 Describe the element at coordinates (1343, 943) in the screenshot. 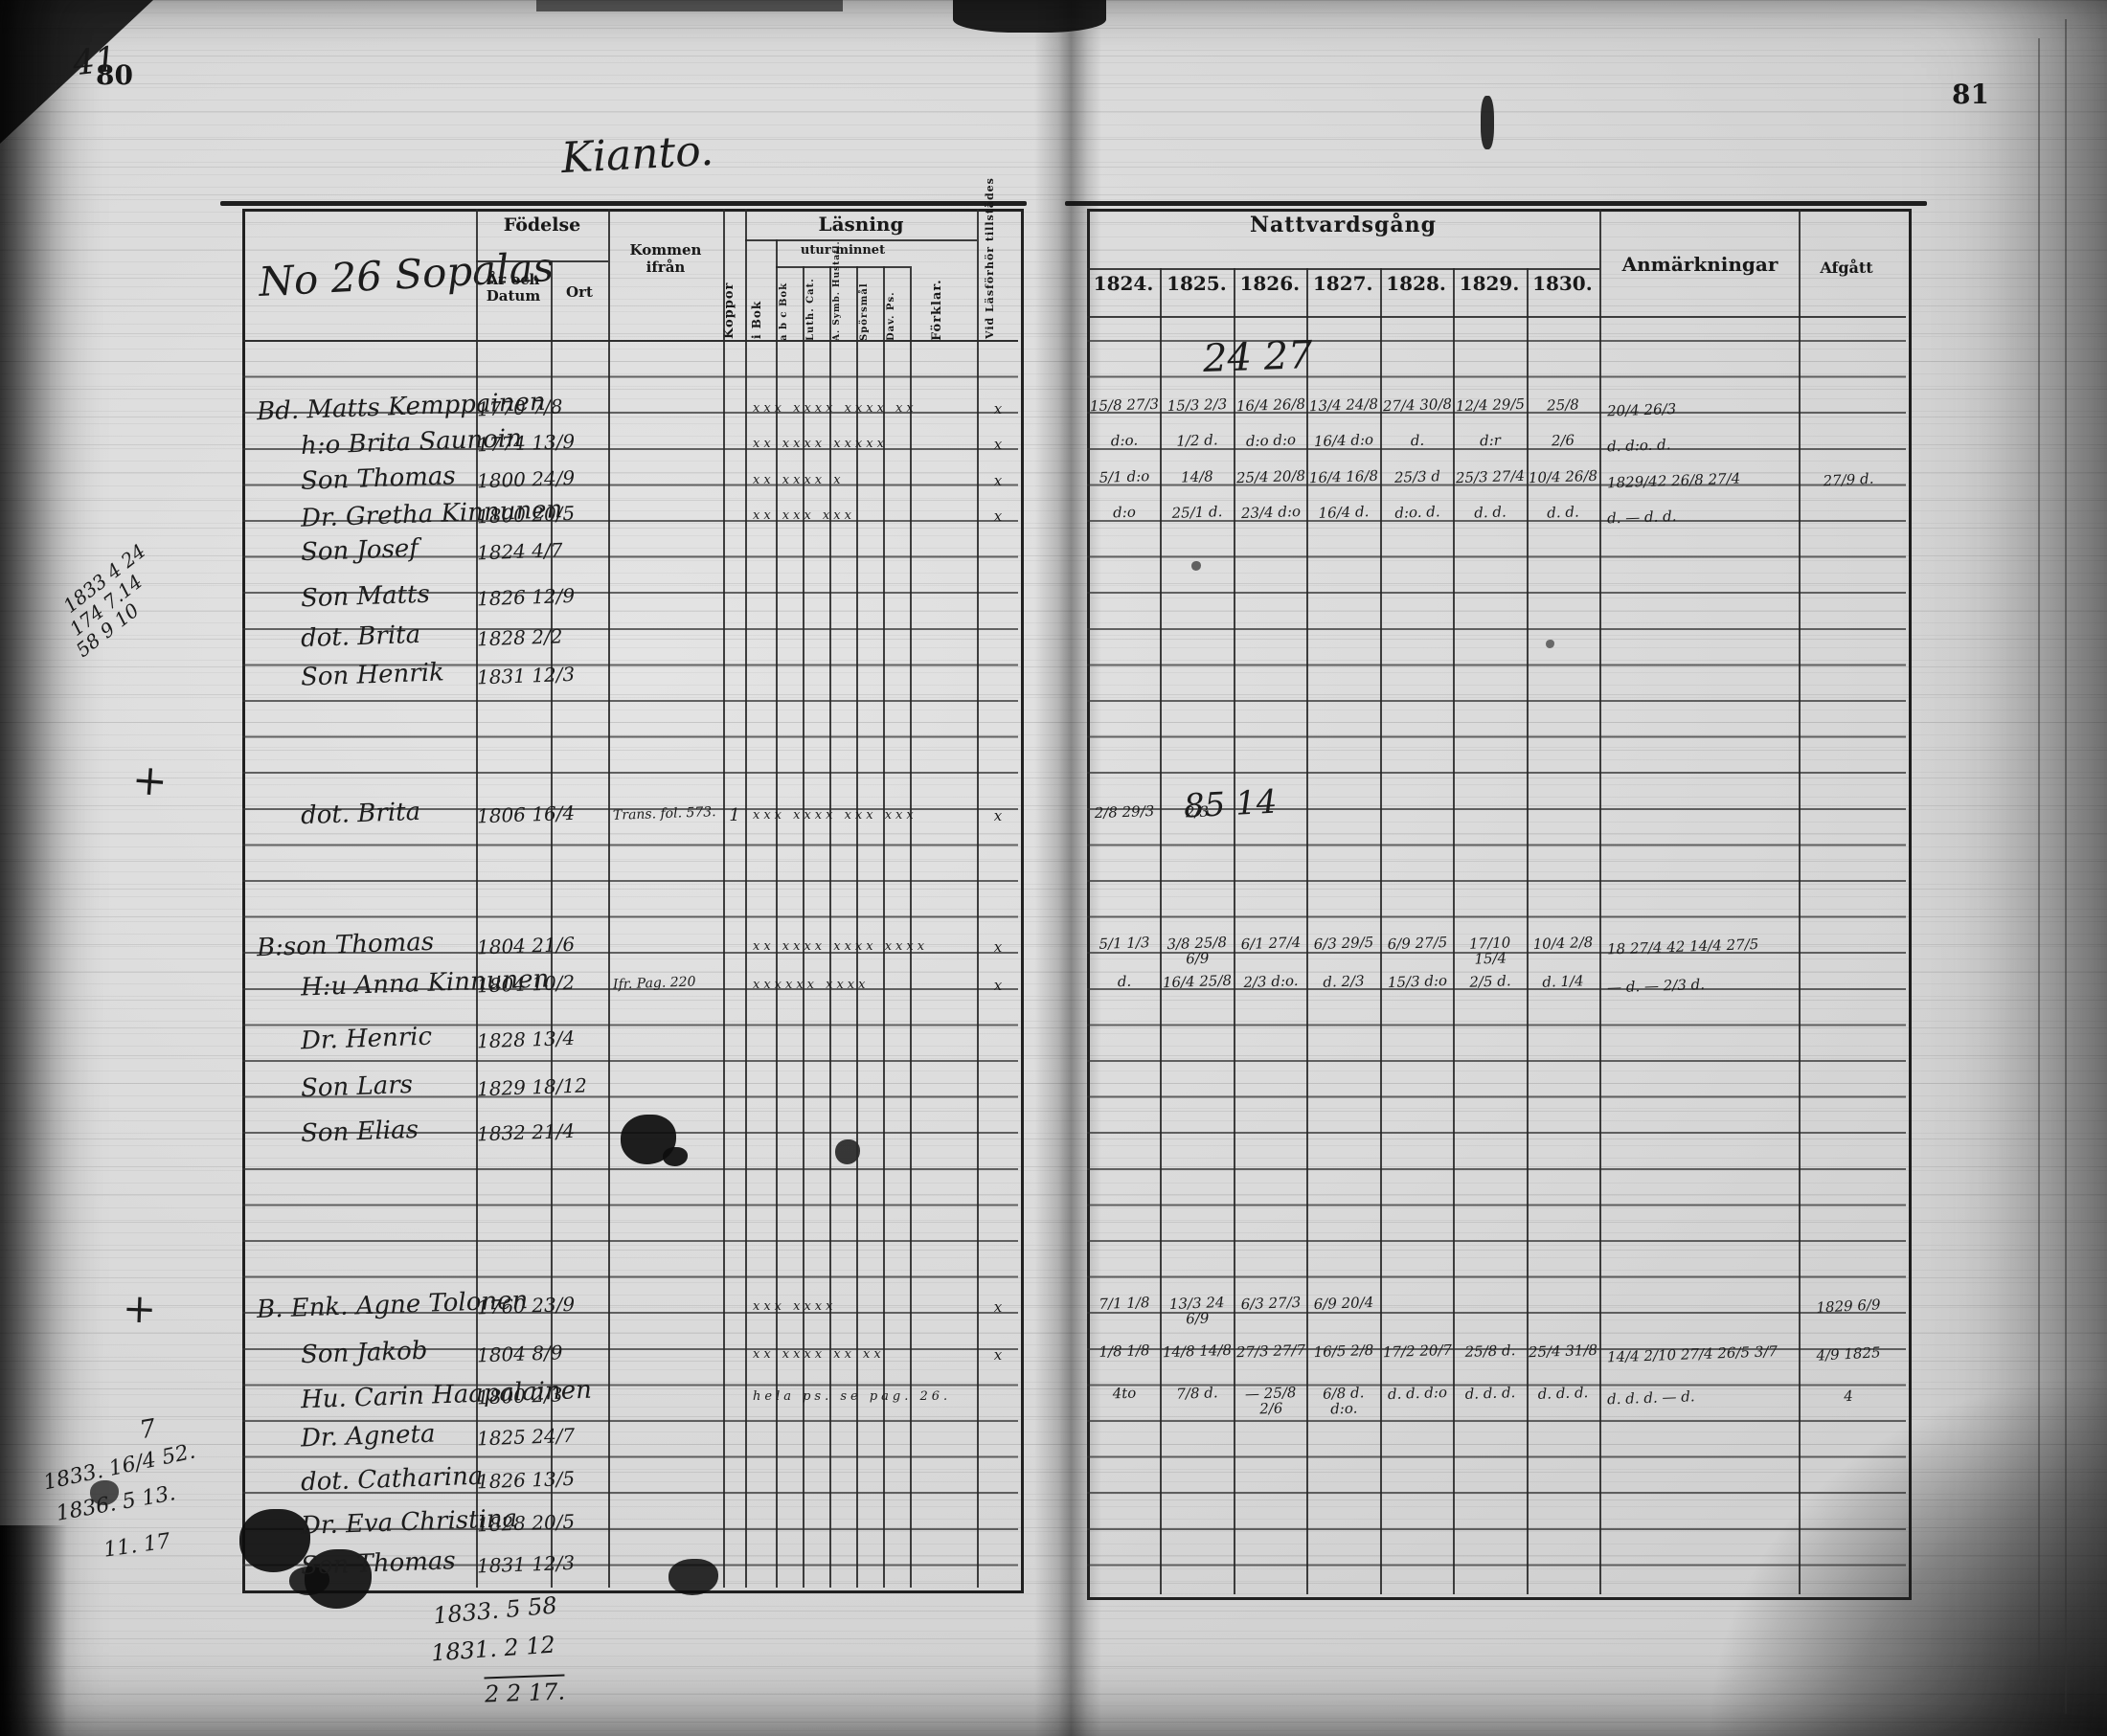

I see `communion-cell: 6/3 29/5` at that location.